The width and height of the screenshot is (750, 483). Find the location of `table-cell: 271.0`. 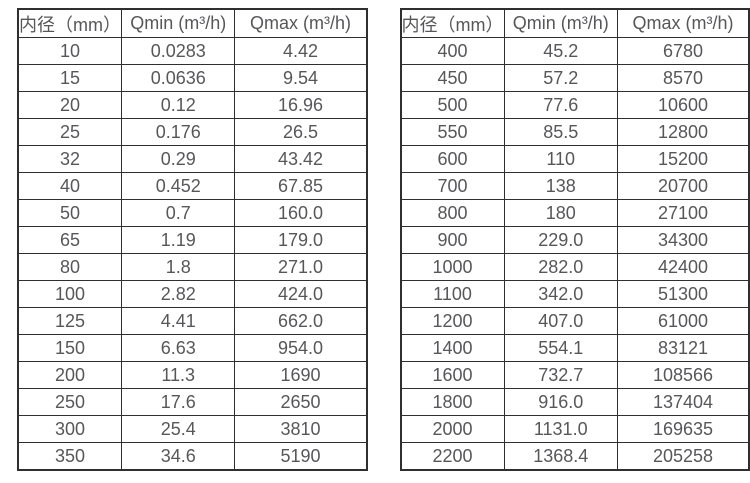

table-cell: 271.0 is located at coordinates (300, 267).